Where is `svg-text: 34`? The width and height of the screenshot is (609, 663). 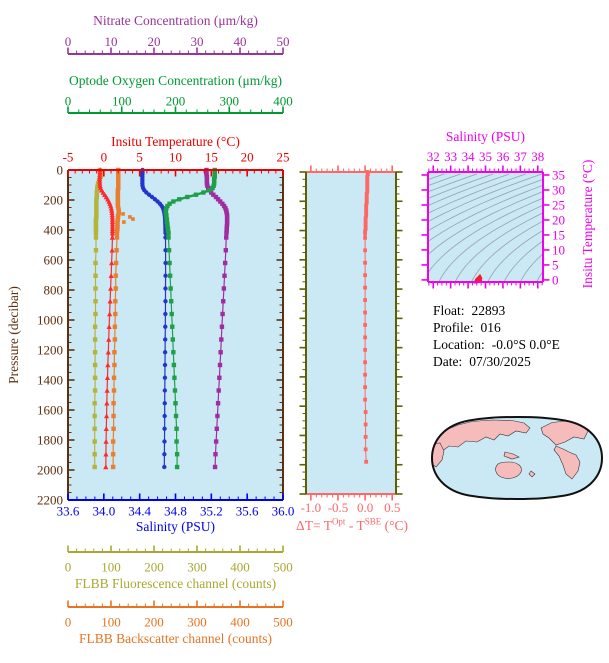 svg-text: 34 is located at coordinates (469, 156).